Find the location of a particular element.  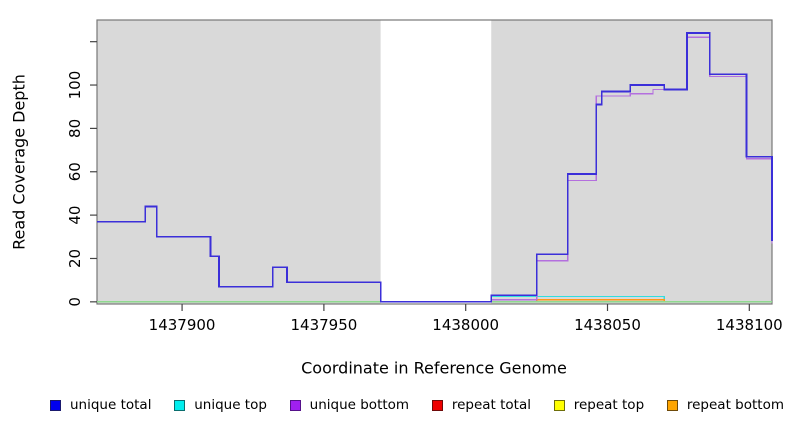

legend-item-repeat-top: repeat top is located at coordinates (599, 405).